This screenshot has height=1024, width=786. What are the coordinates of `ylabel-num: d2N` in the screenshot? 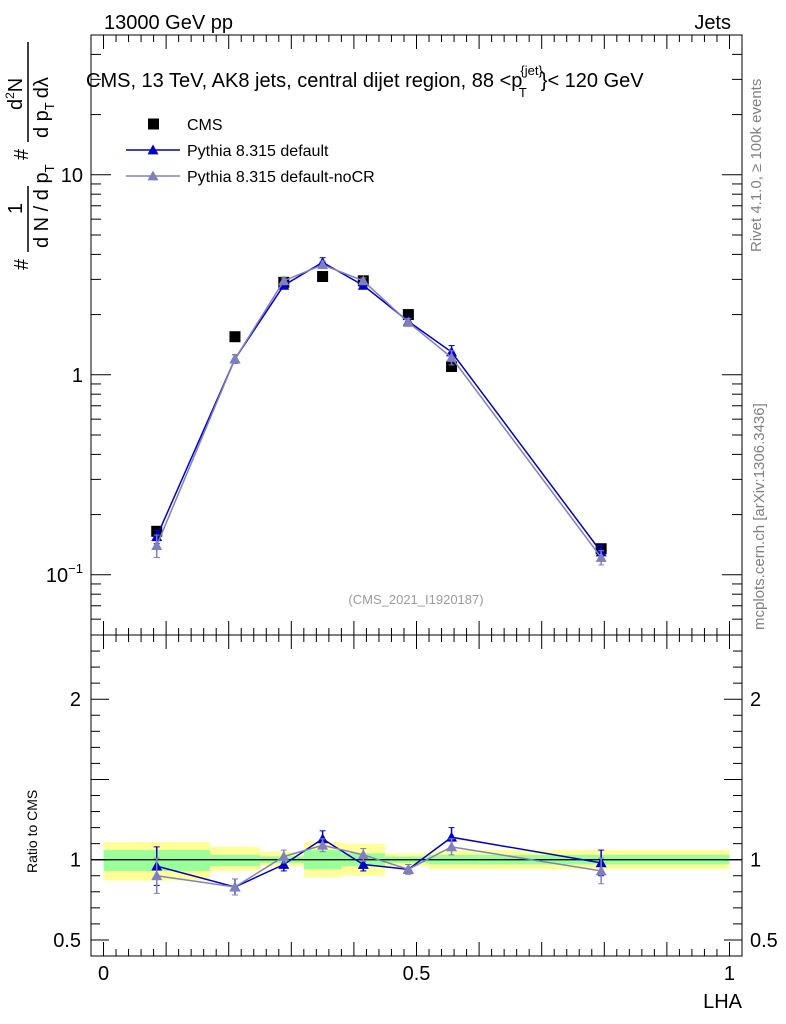 It's located at (15, 94).